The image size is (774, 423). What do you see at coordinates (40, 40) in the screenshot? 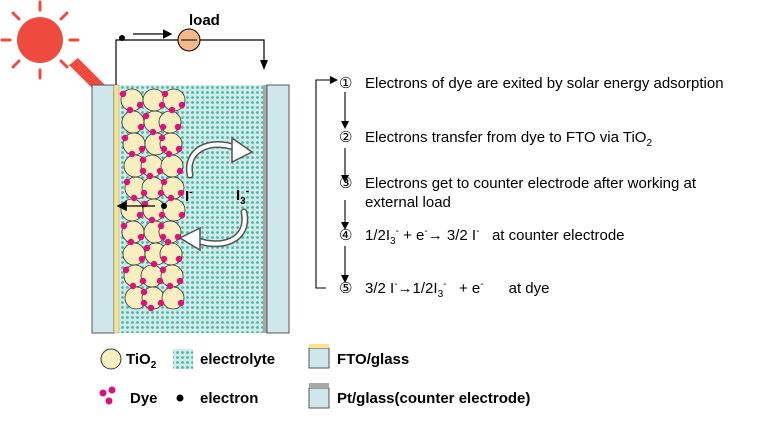
I see `sun-icon` at bounding box center [40, 40].